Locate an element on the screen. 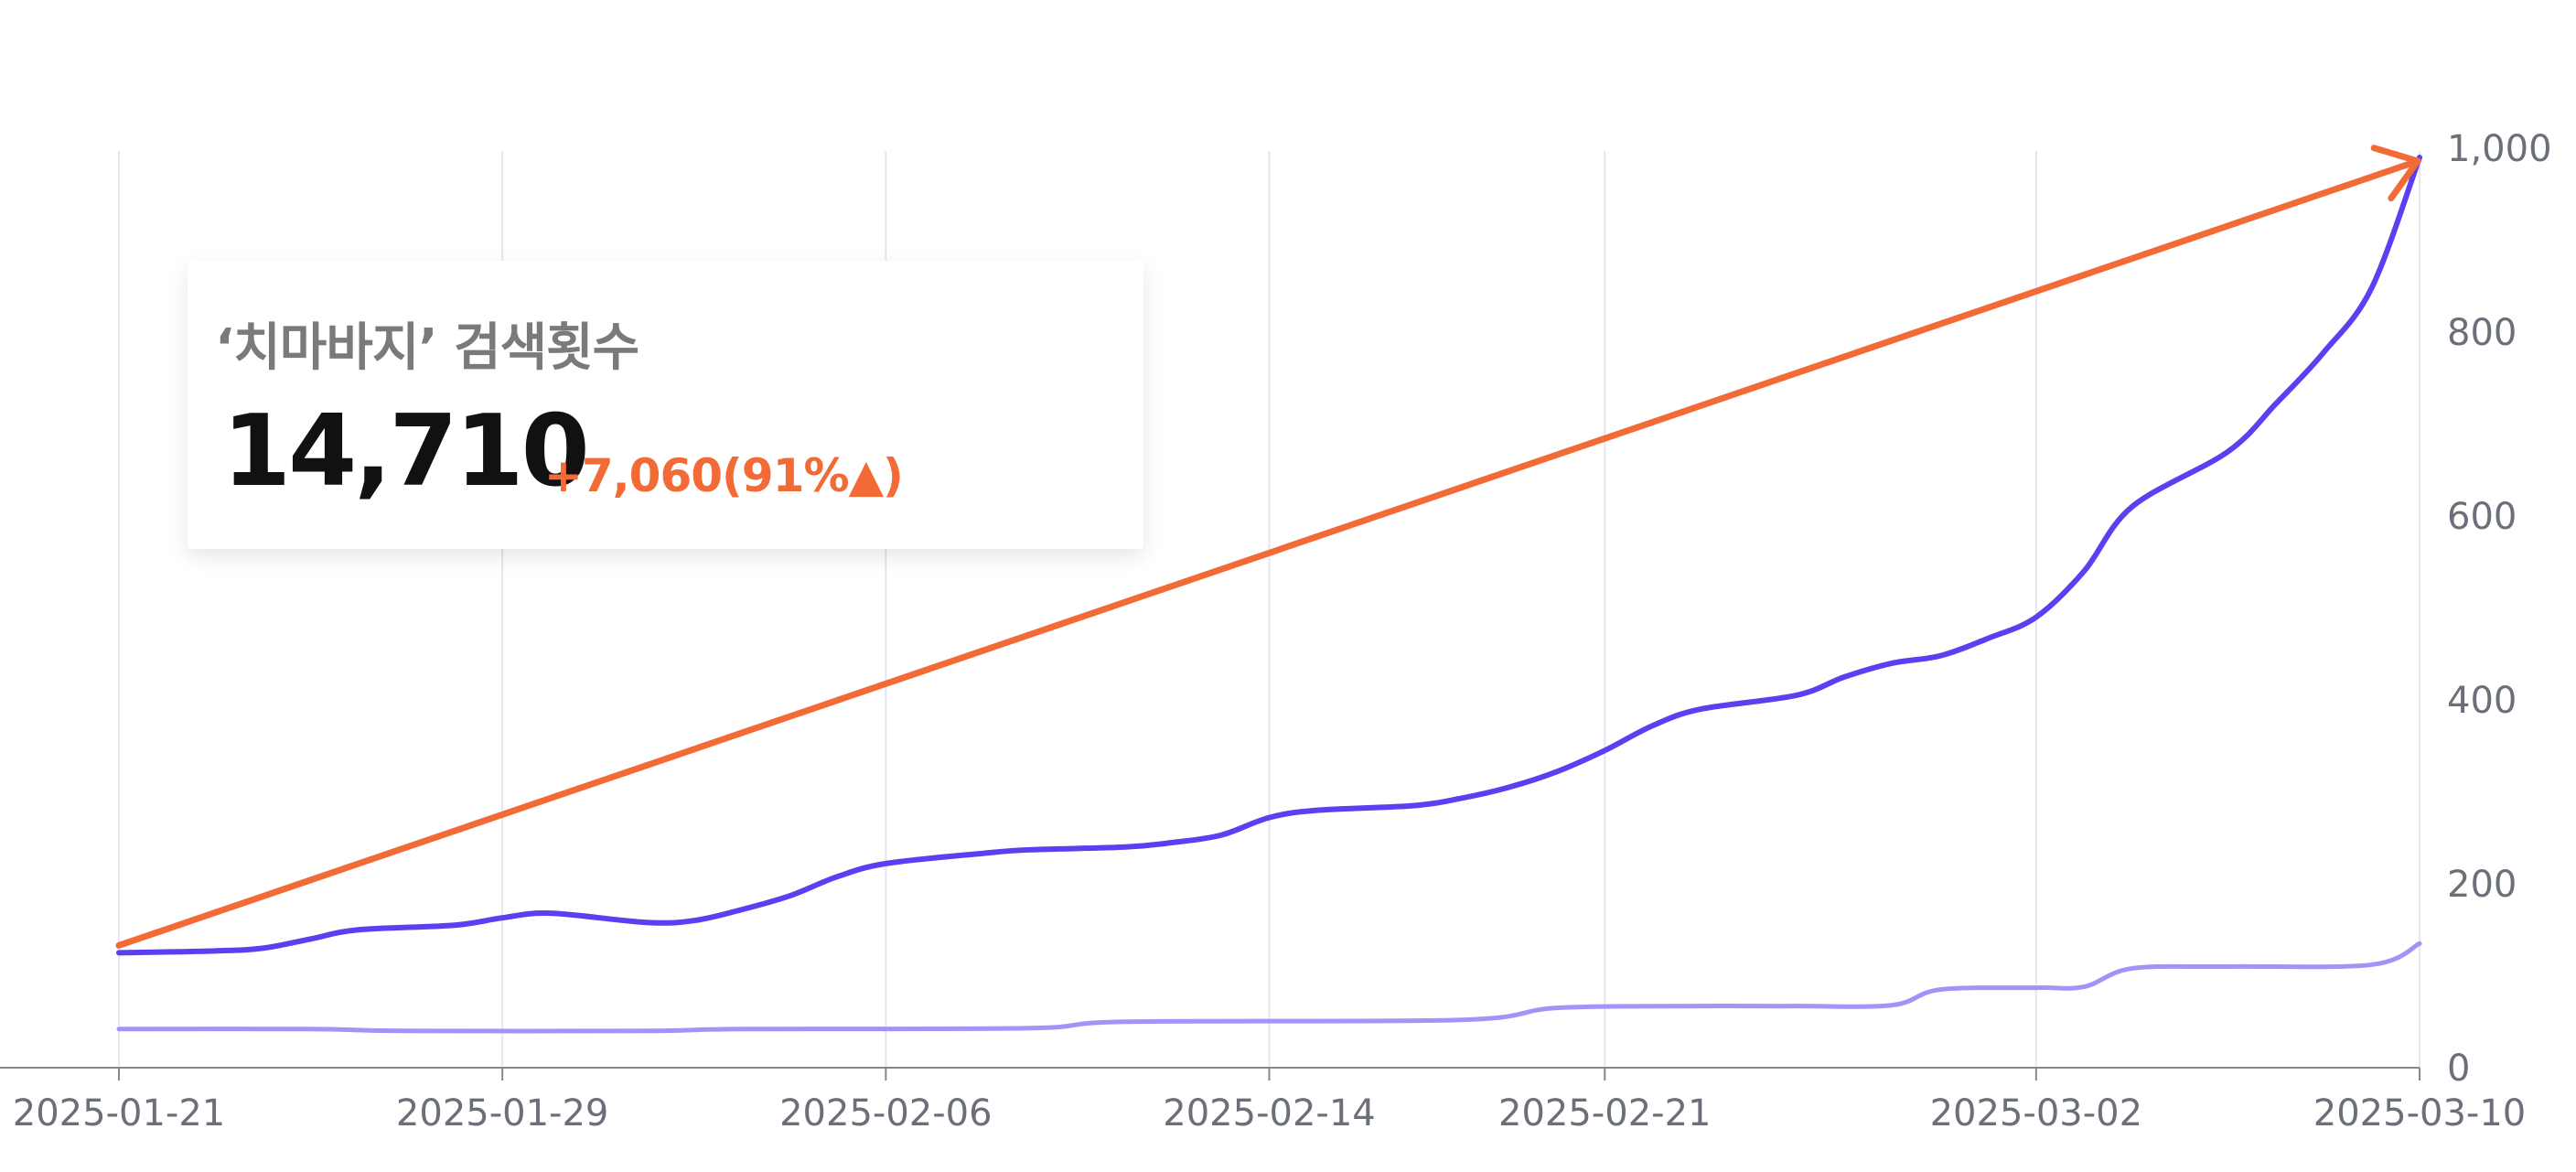  x-tick-label: 2025-01-21 is located at coordinates (119, 1113).